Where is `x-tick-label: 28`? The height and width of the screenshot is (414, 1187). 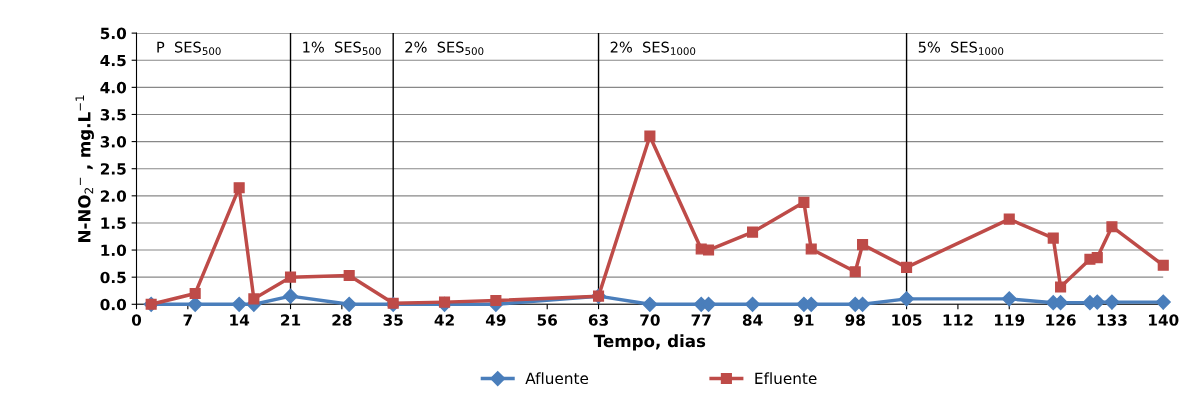
x-tick-label: 28 is located at coordinates (342, 320).